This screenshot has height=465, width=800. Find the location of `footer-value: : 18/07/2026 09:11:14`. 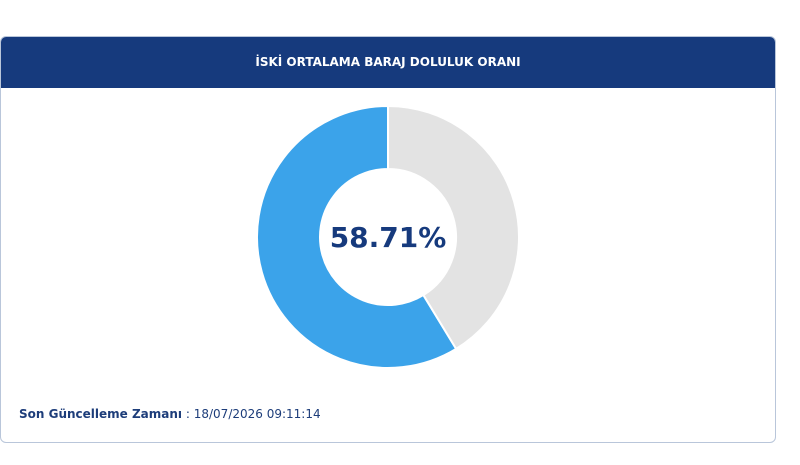

footer-value: : 18/07/2026 09:11:14 is located at coordinates (253, 414).